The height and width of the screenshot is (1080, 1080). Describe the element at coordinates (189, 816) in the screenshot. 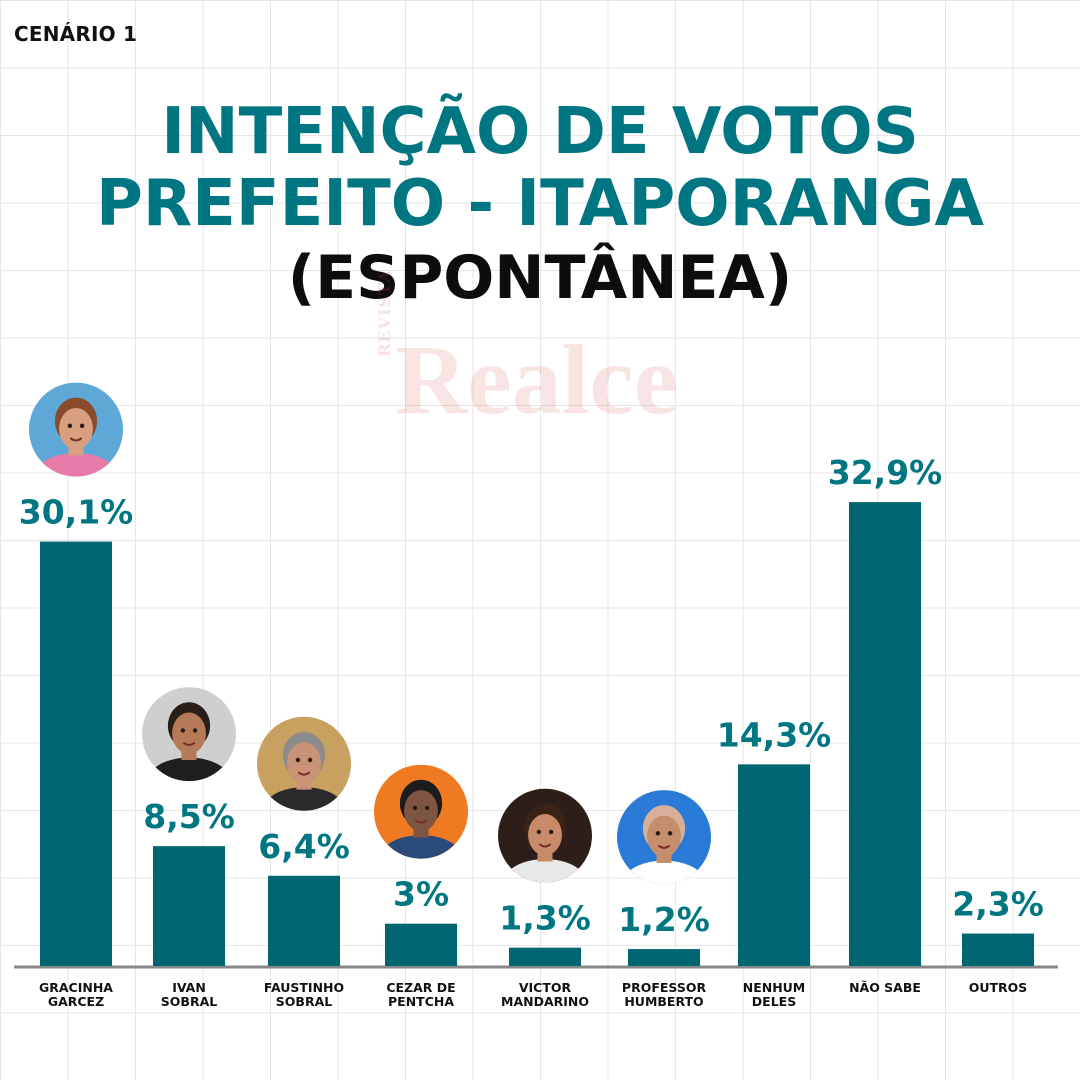

I see `bar-value-label: 8,5%` at that location.